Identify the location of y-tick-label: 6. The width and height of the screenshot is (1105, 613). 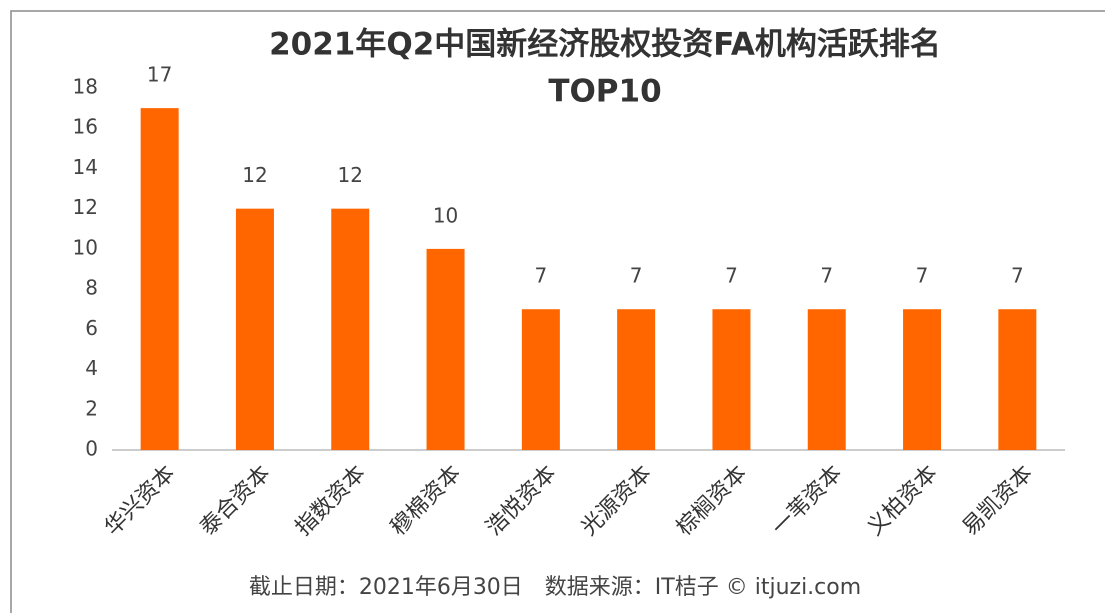
(91, 328).